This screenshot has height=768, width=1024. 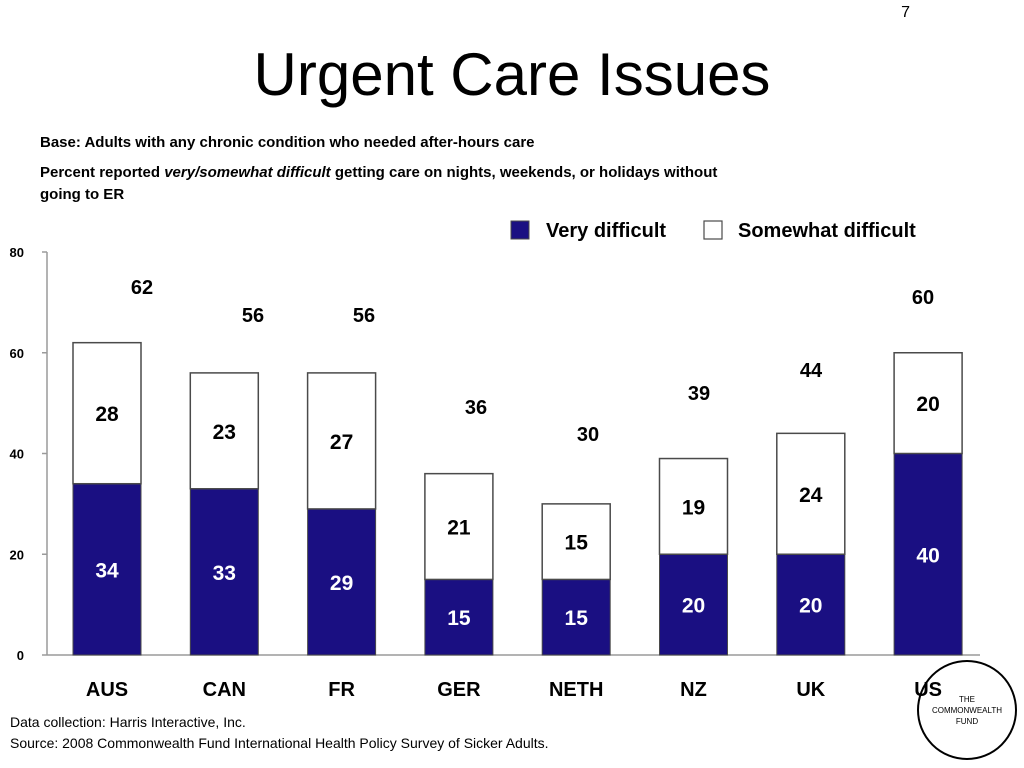 What do you see at coordinates (142, 288) in the screenshot?
I see `total-label: 62` at bounding box center [142, 288].